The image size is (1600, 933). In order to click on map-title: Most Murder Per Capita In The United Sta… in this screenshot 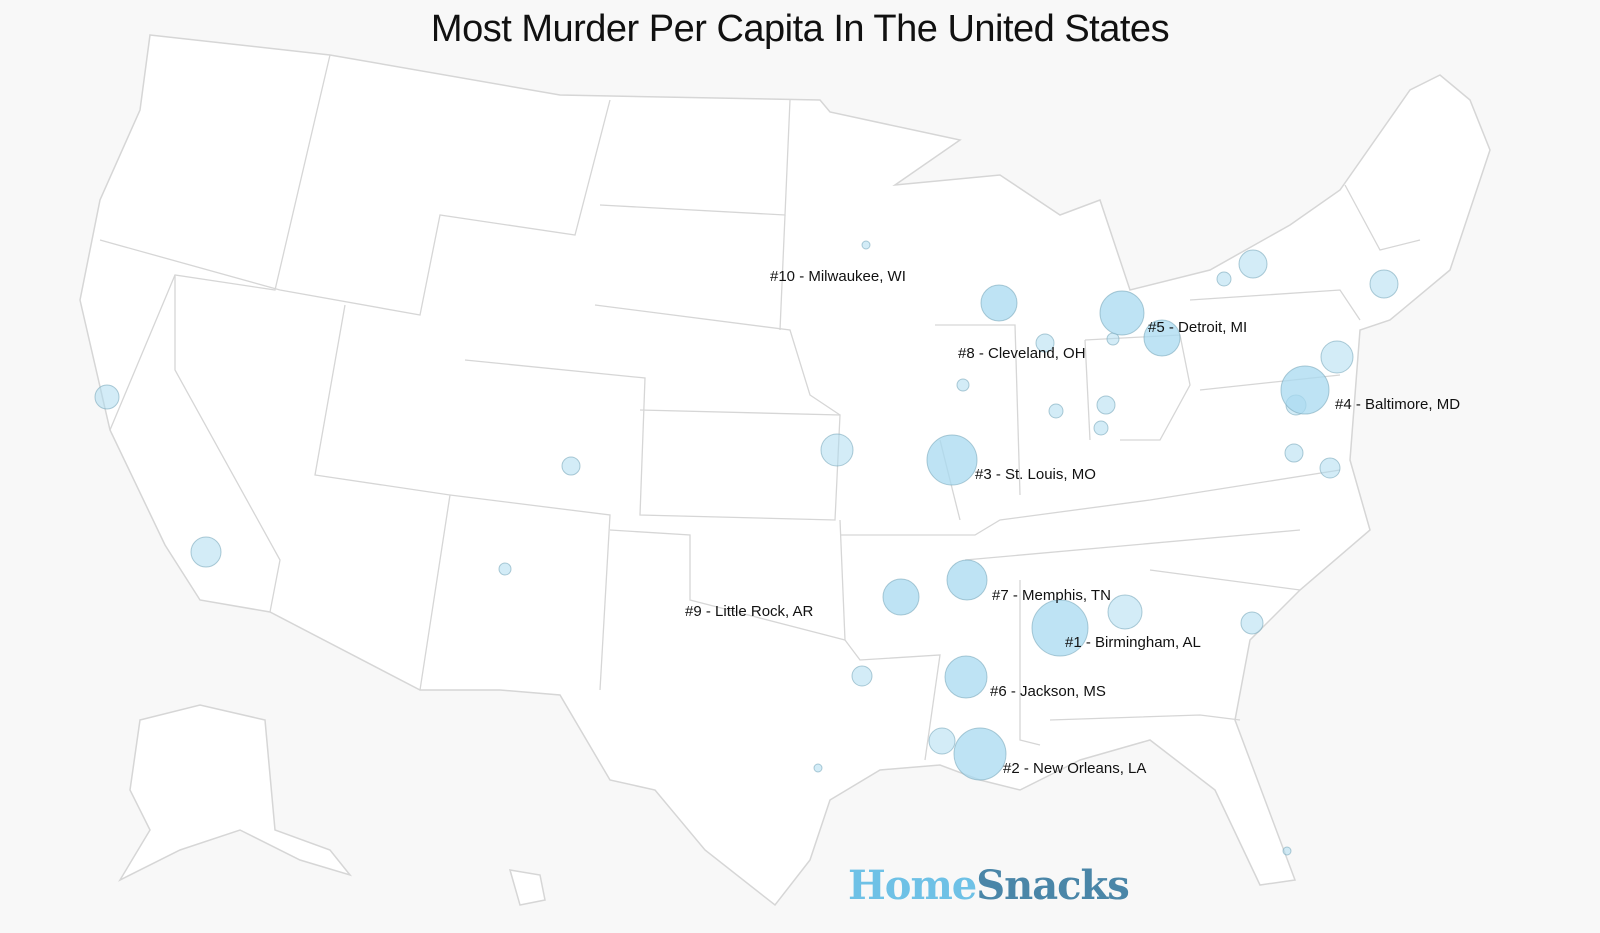, I will do `click(800, 29)`.